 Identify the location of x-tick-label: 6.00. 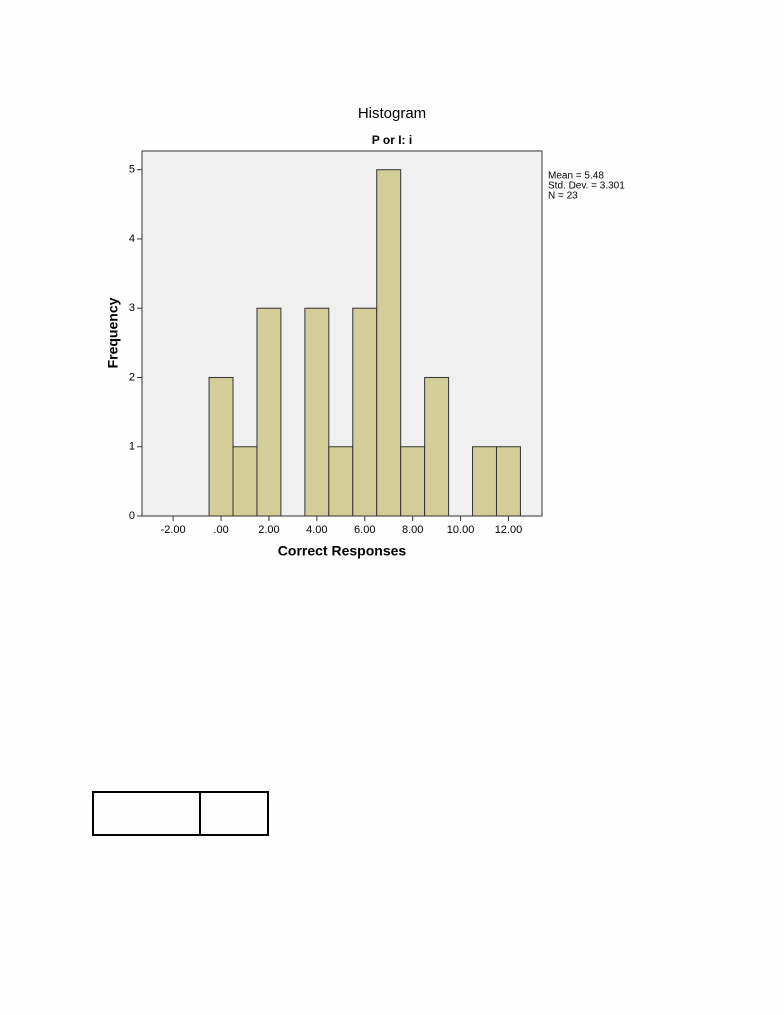
(364, 530).